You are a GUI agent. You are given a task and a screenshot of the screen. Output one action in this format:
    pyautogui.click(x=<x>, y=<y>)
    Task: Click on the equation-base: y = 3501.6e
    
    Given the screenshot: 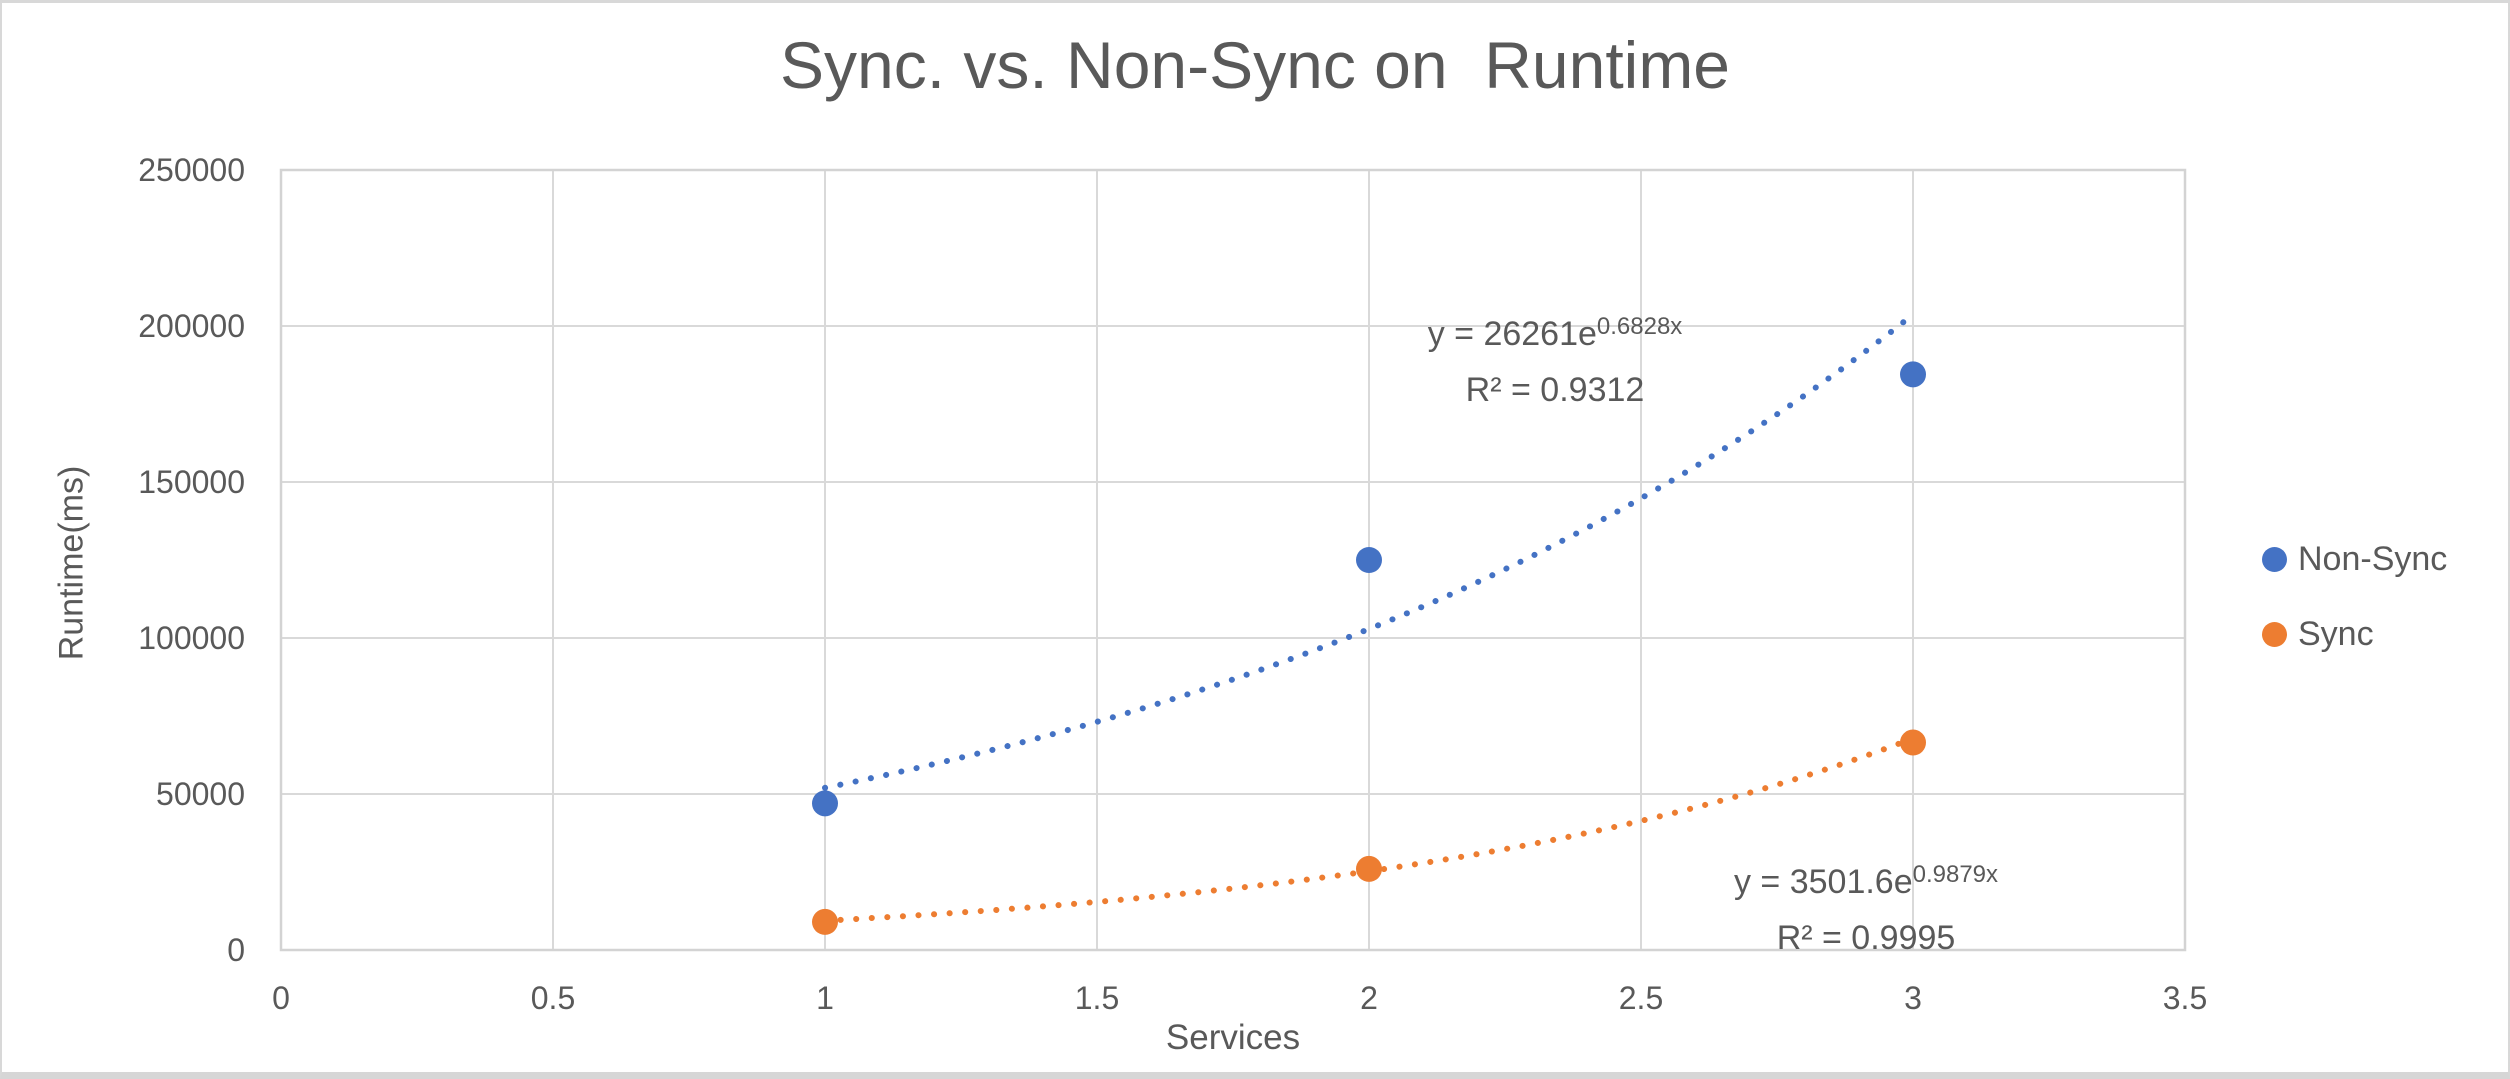 What is the action you would take?
    pyautogui.click(x=1823, y=882)
    